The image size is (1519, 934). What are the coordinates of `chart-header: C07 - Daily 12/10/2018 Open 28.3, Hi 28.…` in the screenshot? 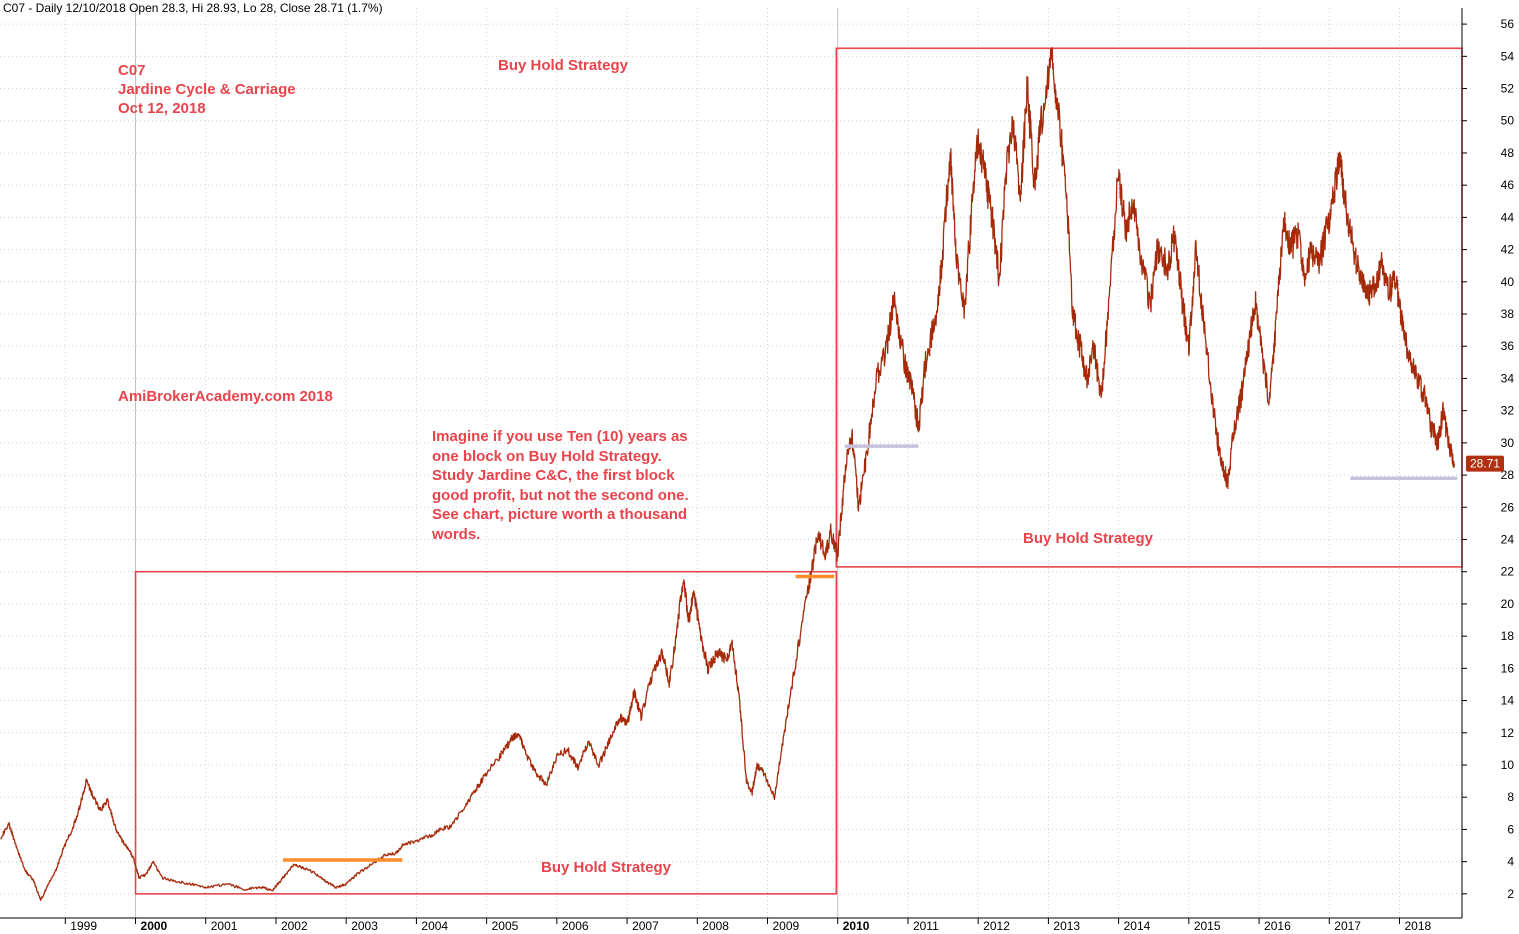 It's located at (193, 8).